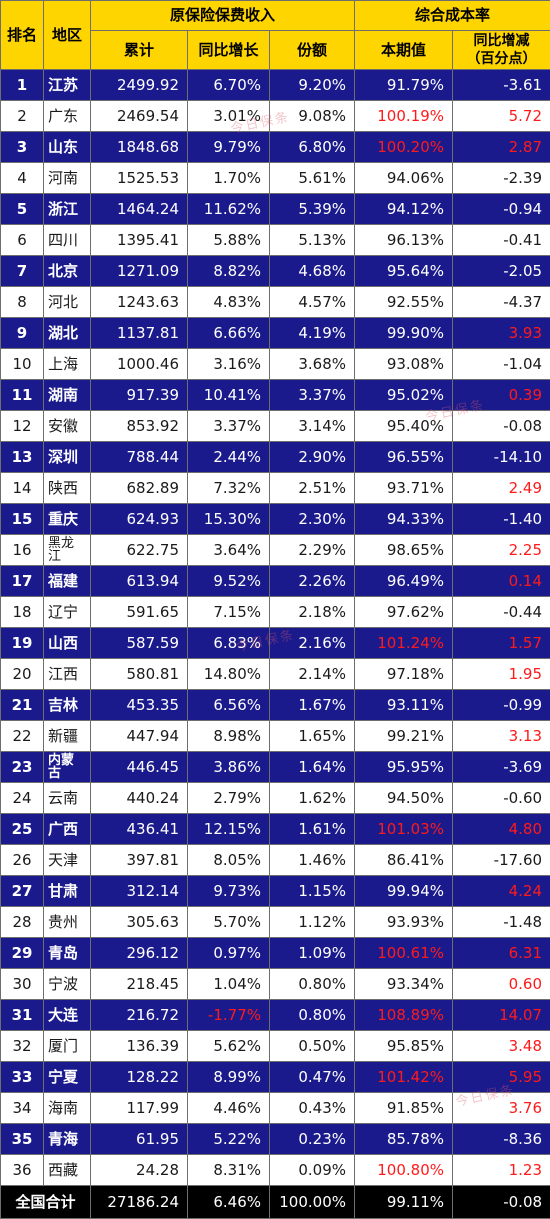 This screenshot has height=1219, width=550. Describe the element at coordinates (67, 1077) in the screenshot. I see `region-cell: 宁夏` at that location.